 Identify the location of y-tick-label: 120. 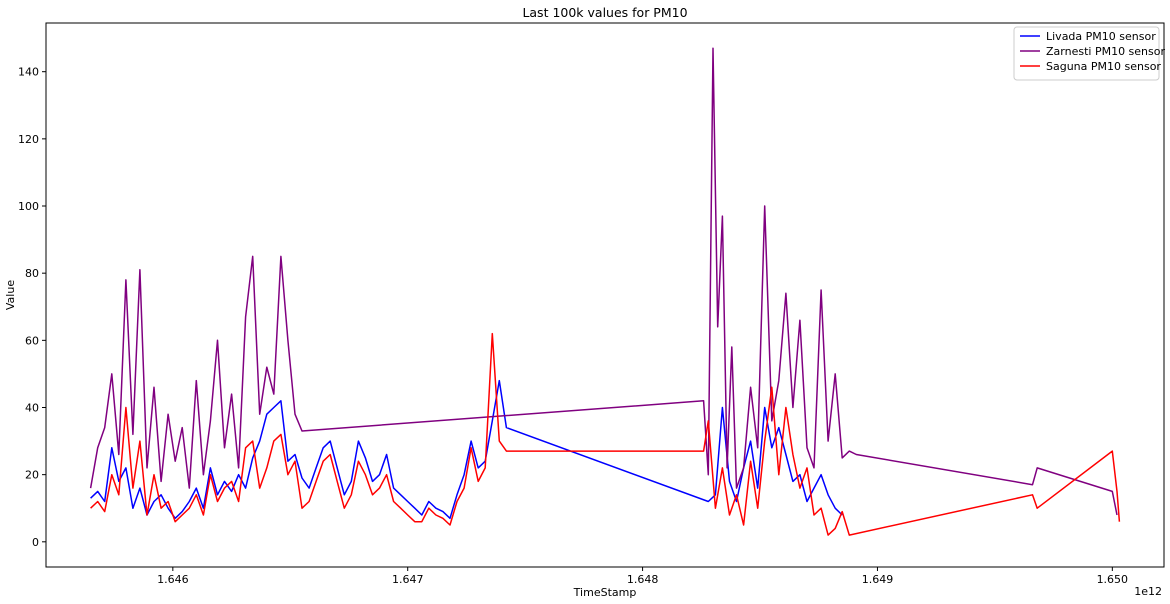
(28, 139).